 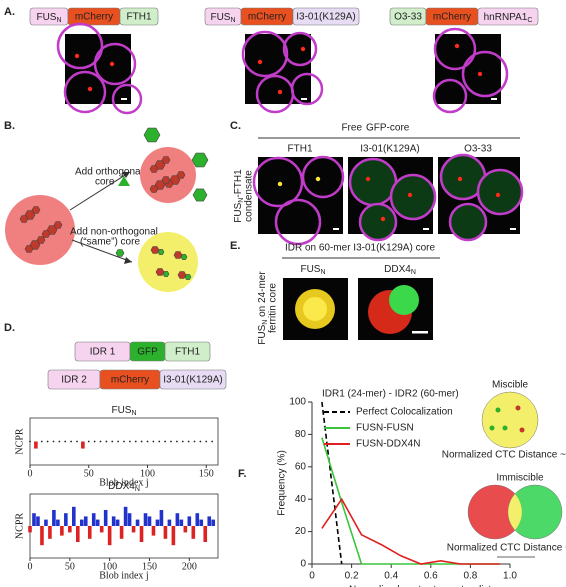 What do you see at coordinates (535, 512) in the screenshot?
I see `schematic` at bounding box center [535, 512].